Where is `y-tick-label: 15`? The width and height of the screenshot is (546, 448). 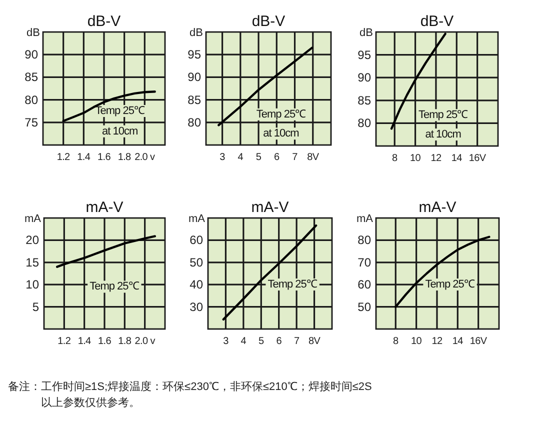
y-tick-label: 15 is located at coordinates (33, 262).